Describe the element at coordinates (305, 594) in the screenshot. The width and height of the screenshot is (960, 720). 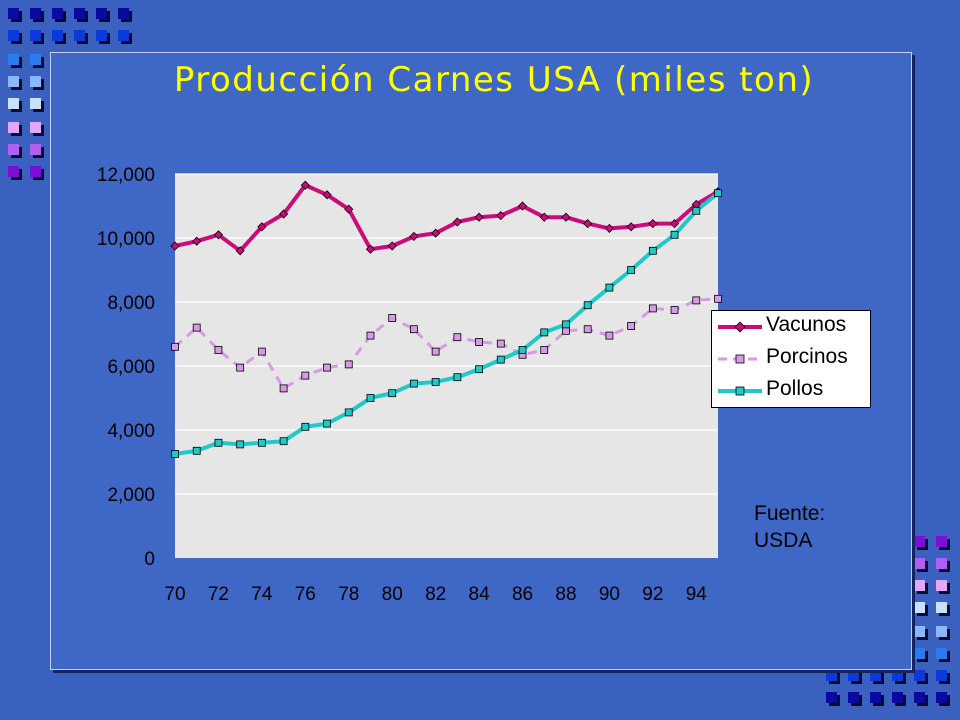
I see `x-tick-label: 76` at that location.